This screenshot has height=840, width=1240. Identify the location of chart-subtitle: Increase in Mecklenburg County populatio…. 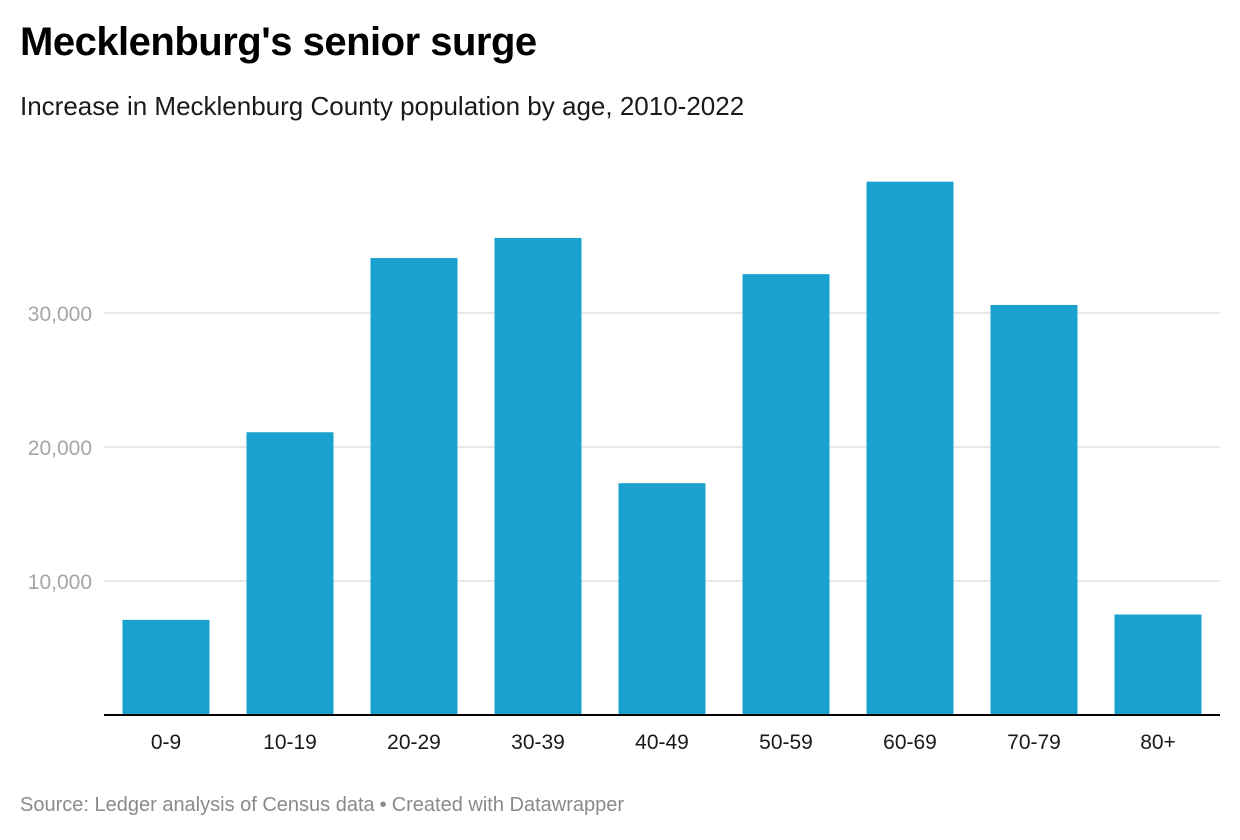
(382, 106).